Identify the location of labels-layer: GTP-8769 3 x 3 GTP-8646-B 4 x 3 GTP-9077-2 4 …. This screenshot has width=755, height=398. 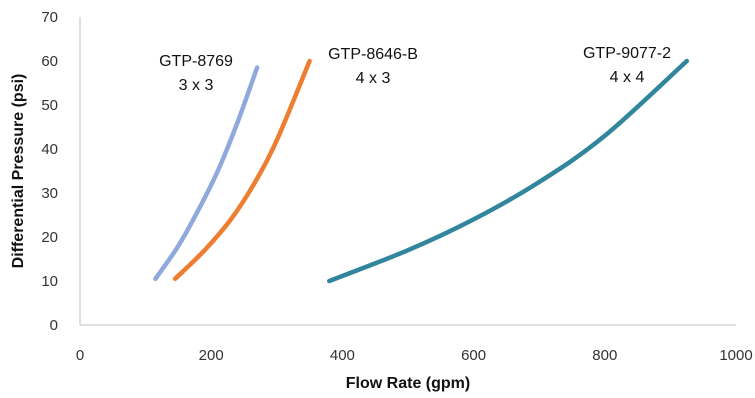
(415, 69).